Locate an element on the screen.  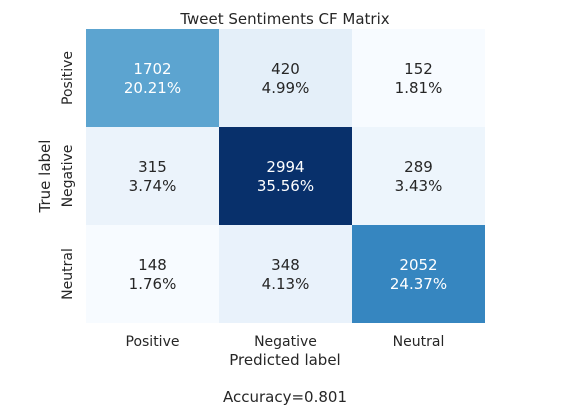
cell-percentage-label: 1.76% is located at coordinates (153, 284).